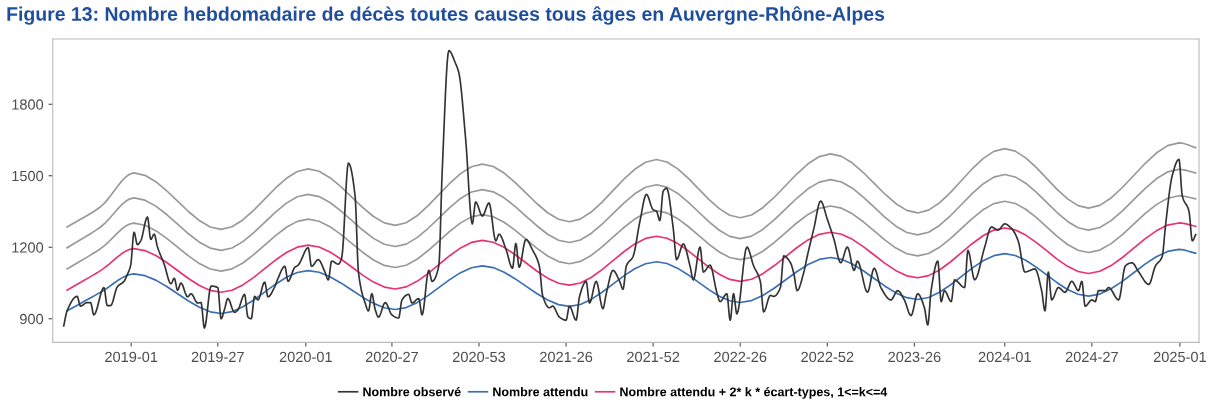 The width and height of the screenshot is (1226, 410). Describe the element at coordinates (131, 357) in the screenshot. I see `x-tick-label: 2019-01` at that location.